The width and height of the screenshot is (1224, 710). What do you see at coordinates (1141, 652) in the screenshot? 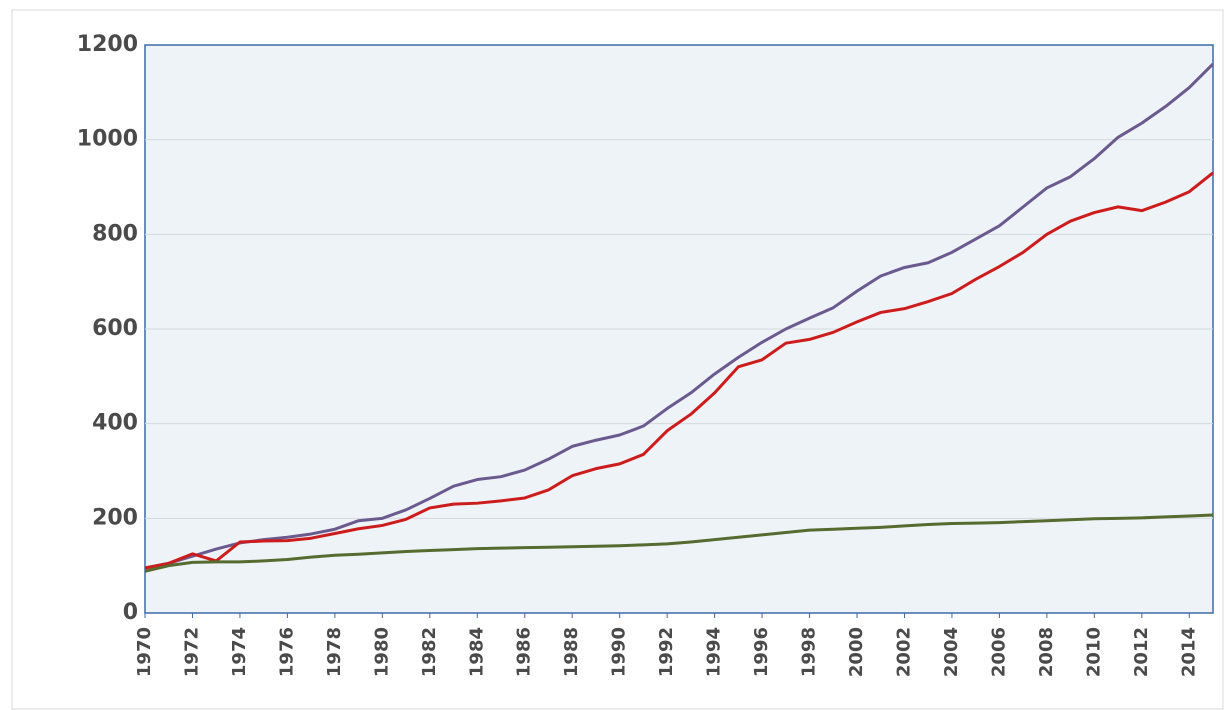
I see `x-tick-label: 2012` at bounding box center [1141, 652].